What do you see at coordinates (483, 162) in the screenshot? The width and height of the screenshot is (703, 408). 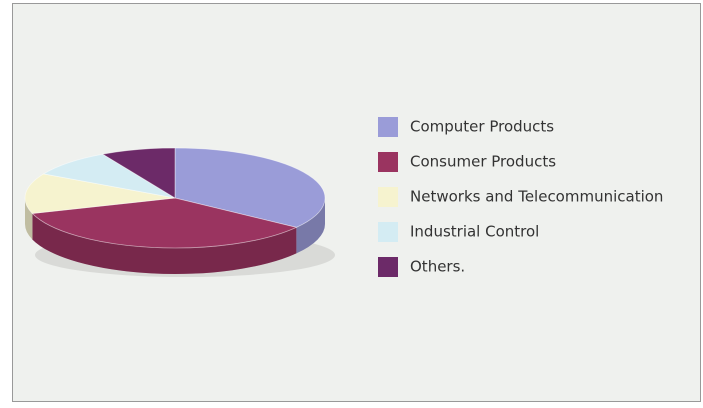 I see `legend-label: Consumer Products` at bounding box center [483, 162].